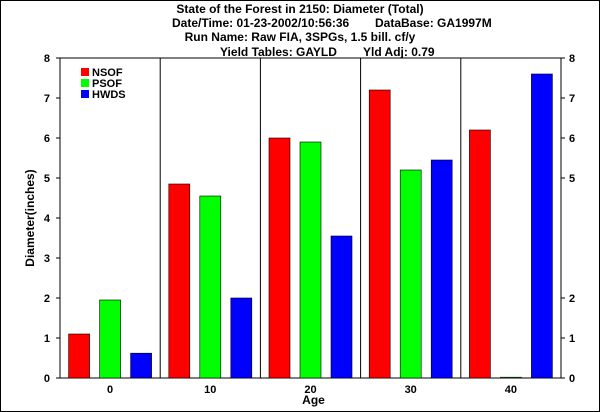 Image resolution: width=600 pixels, height=412 pixels. Describe the element at coordinates (47, 99) in the screenshot. I see `y-tick-label-left: 7` at that location.